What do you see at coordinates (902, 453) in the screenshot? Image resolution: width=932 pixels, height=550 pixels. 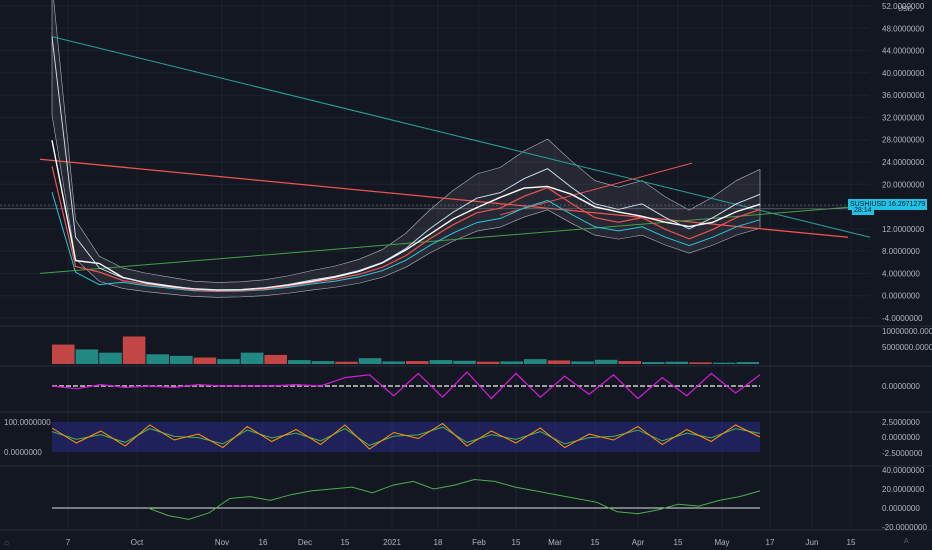 I see `stochastic-right-tick-label: -2.5000000` at bounding box center [902, 453].